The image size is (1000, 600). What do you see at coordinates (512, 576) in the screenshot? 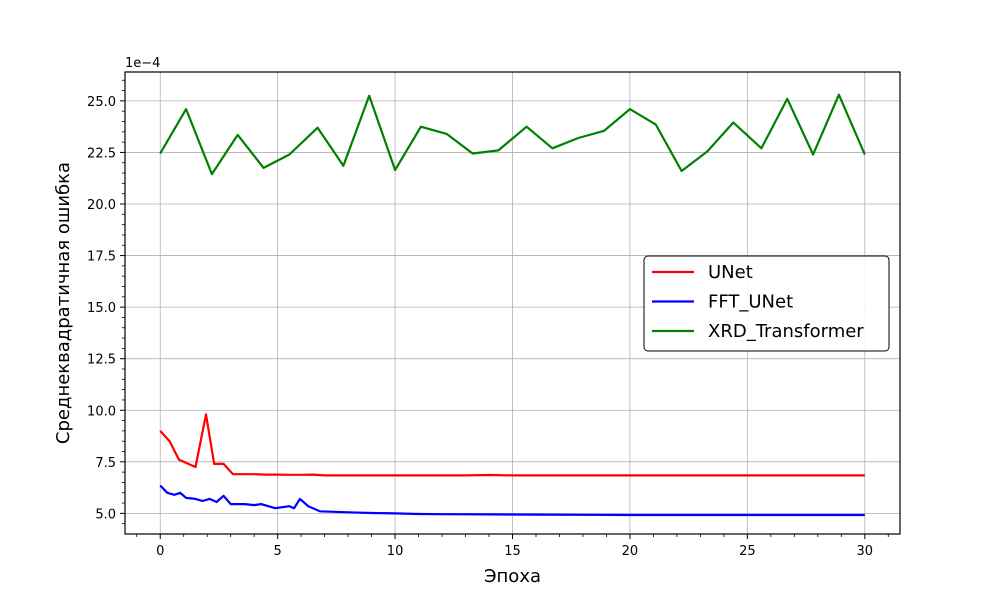
I see `x-axis-title: Эпоха` at bounding box center [512, 576].